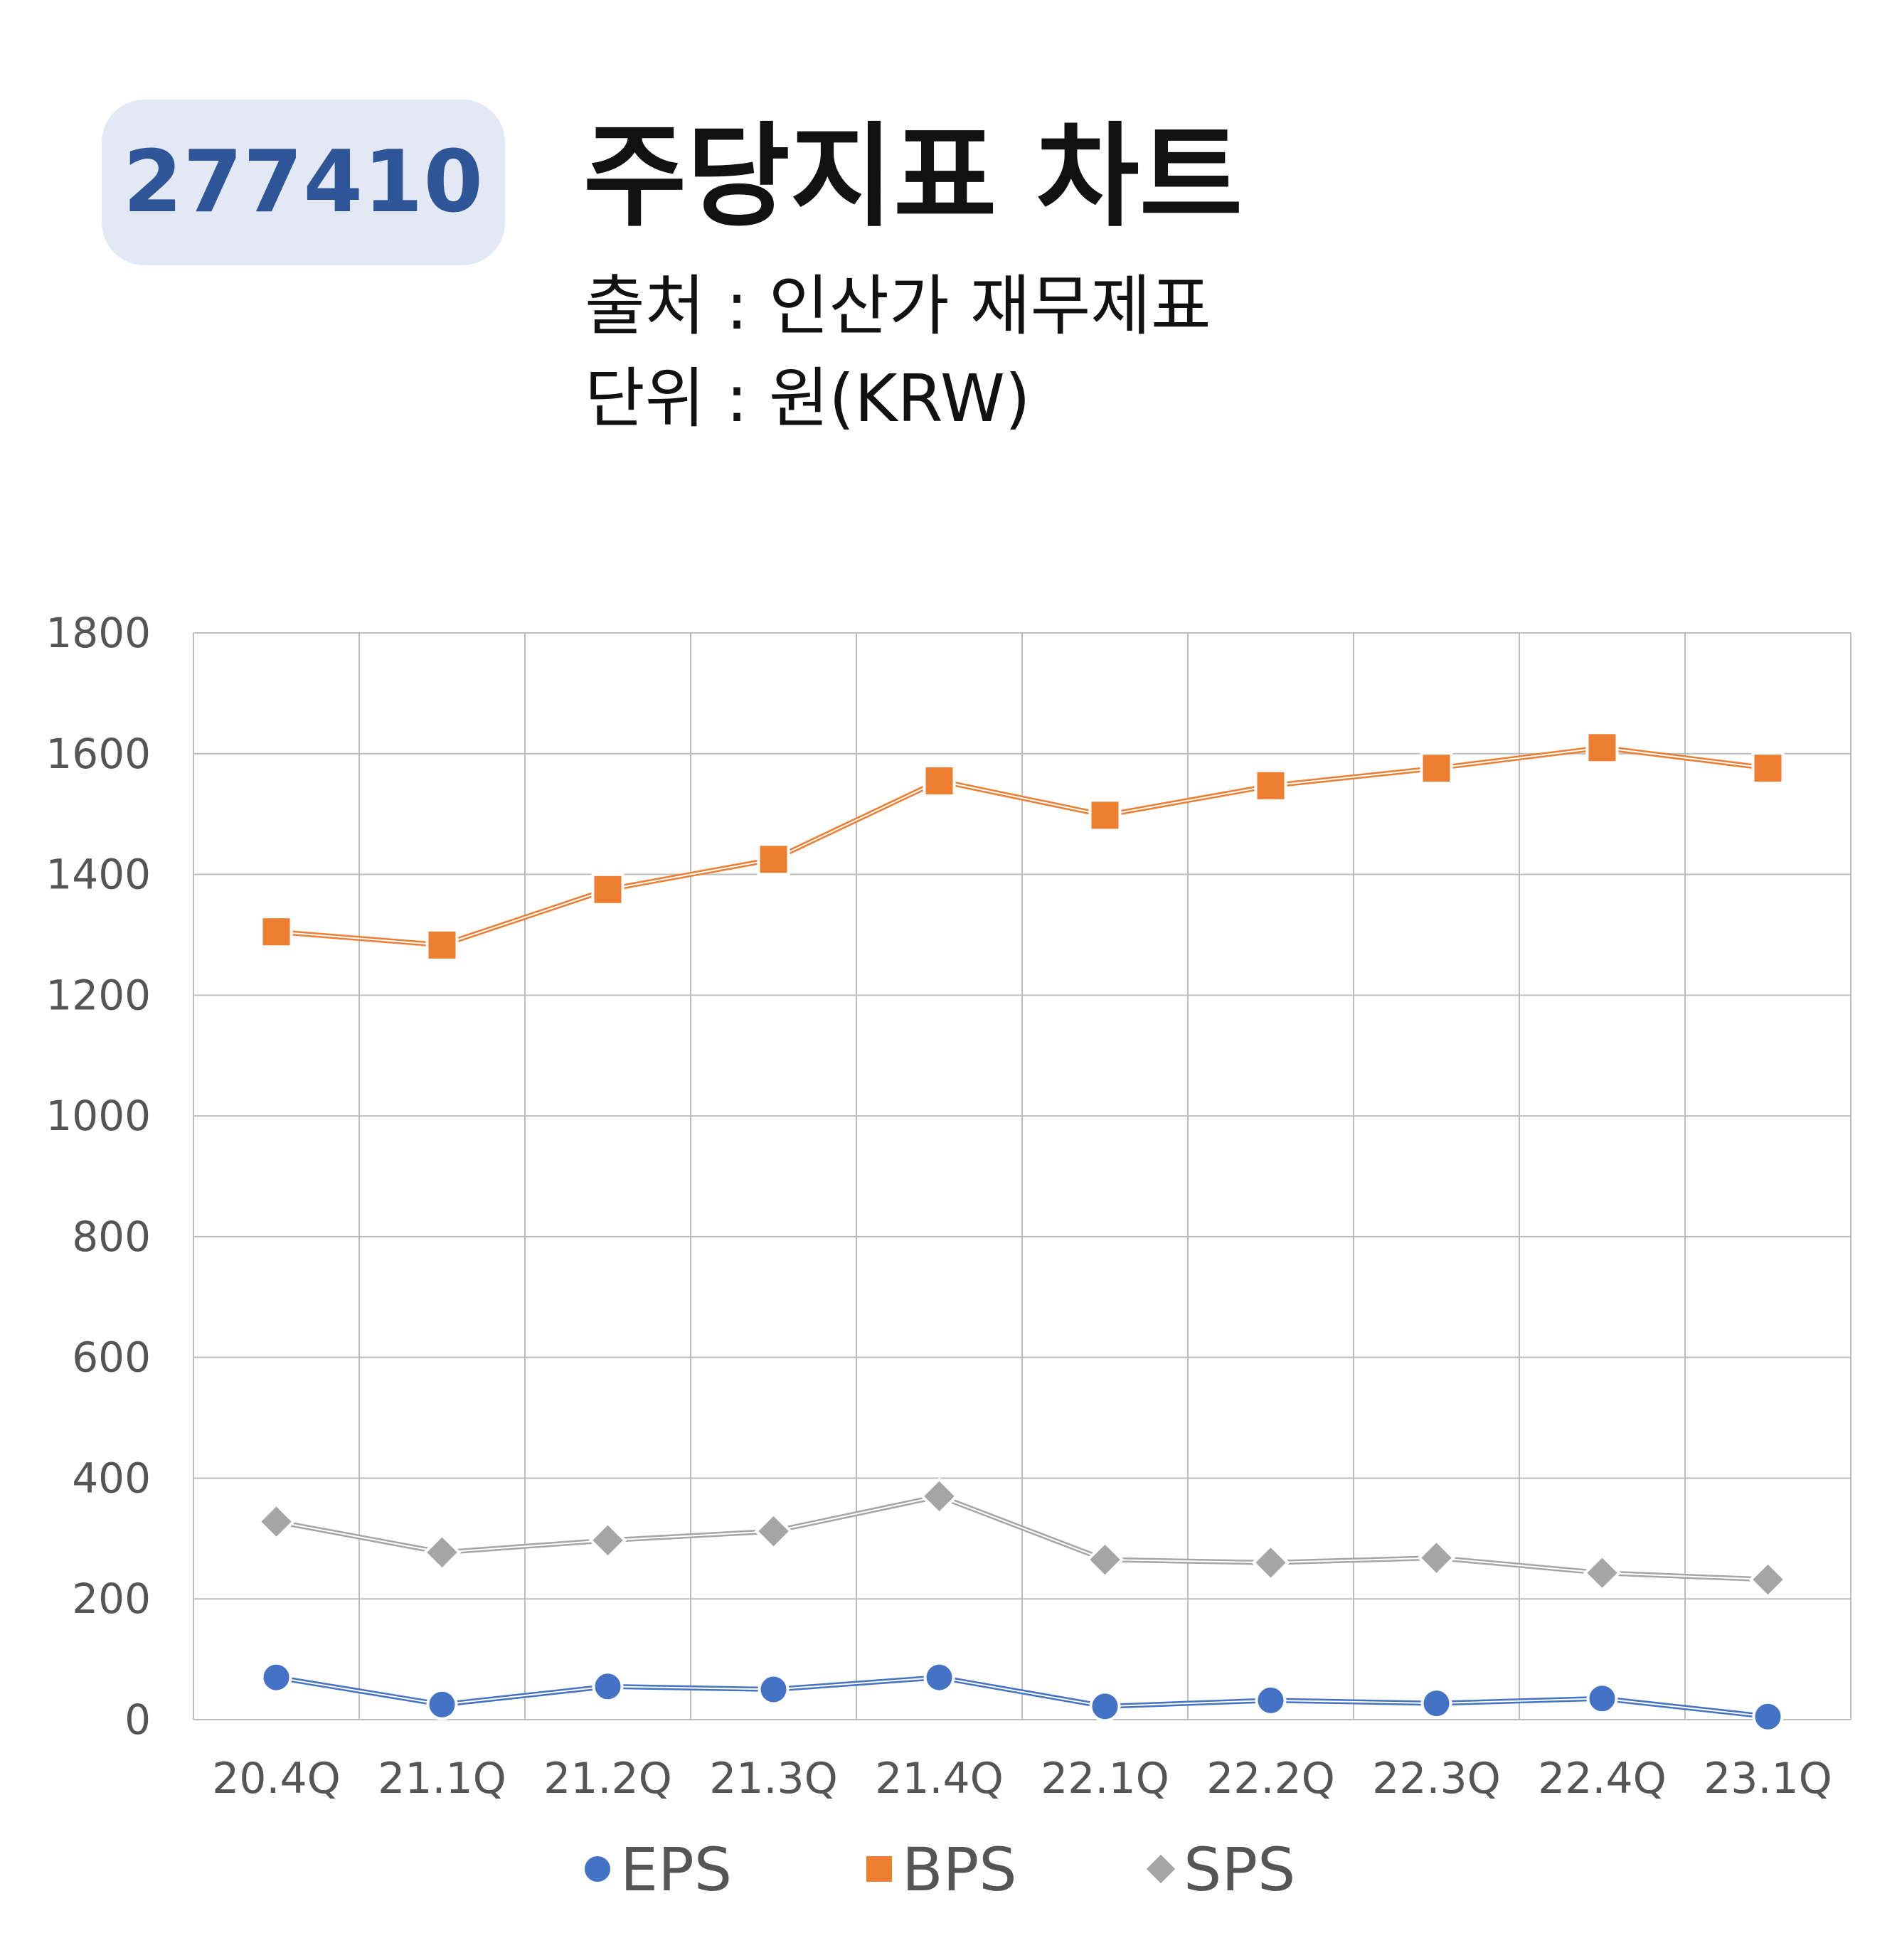  What do you see at coordinates (774, 1779) in the screenshot?
I see `x-tick-label: 21.3Q` at bounding box center [774, 1779].